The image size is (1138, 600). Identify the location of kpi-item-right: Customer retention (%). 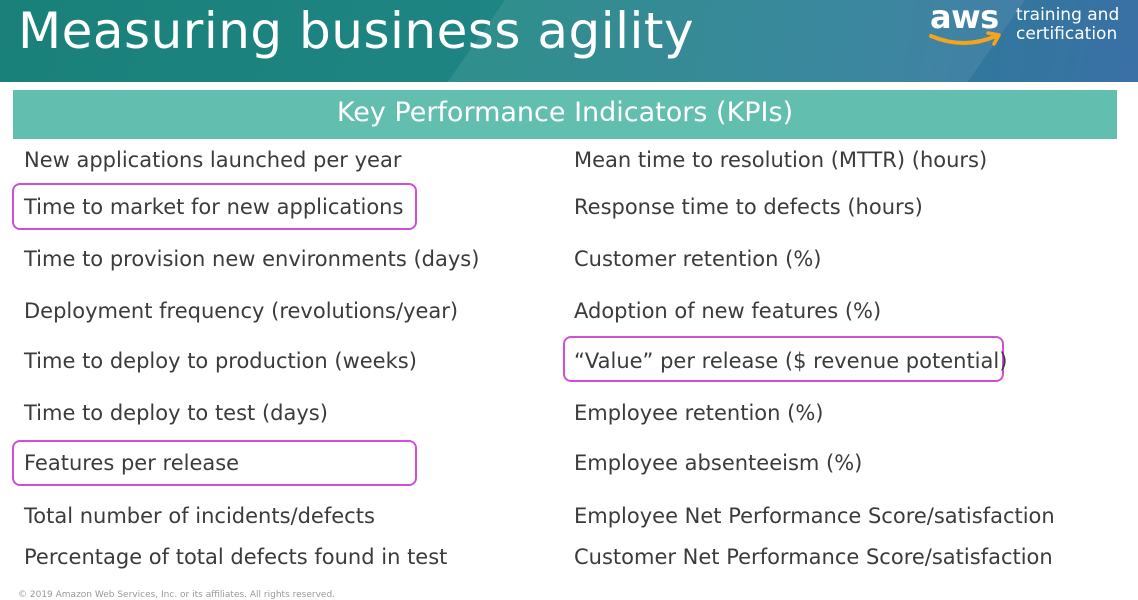
(698, 259).